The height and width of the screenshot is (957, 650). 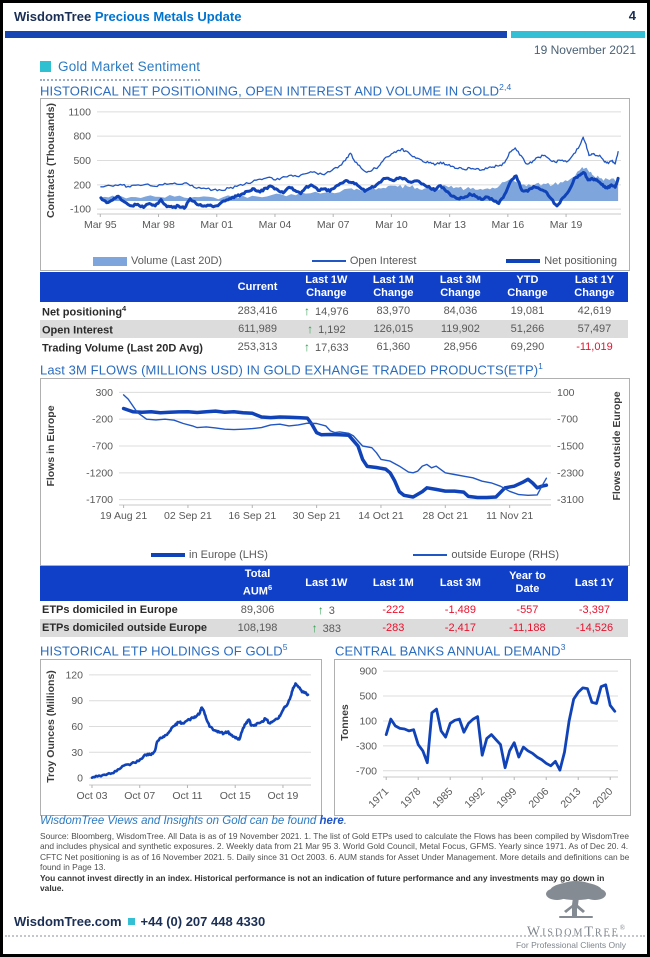 What do you see at coordinates (410, 798) in the screenshot?
I see `svg-text: 1978` at bounding box center [410, 798].